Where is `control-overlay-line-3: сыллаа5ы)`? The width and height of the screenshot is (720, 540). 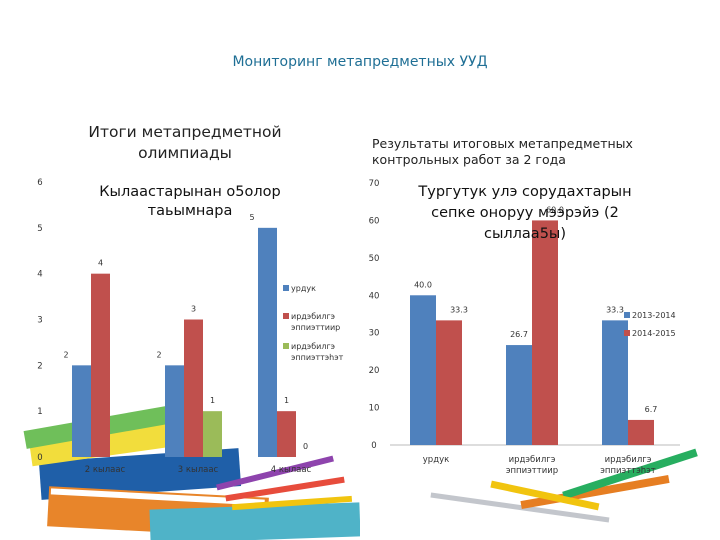
control-overlay-line-3: сыллаа5ы) is located at coordinates (525, 234).